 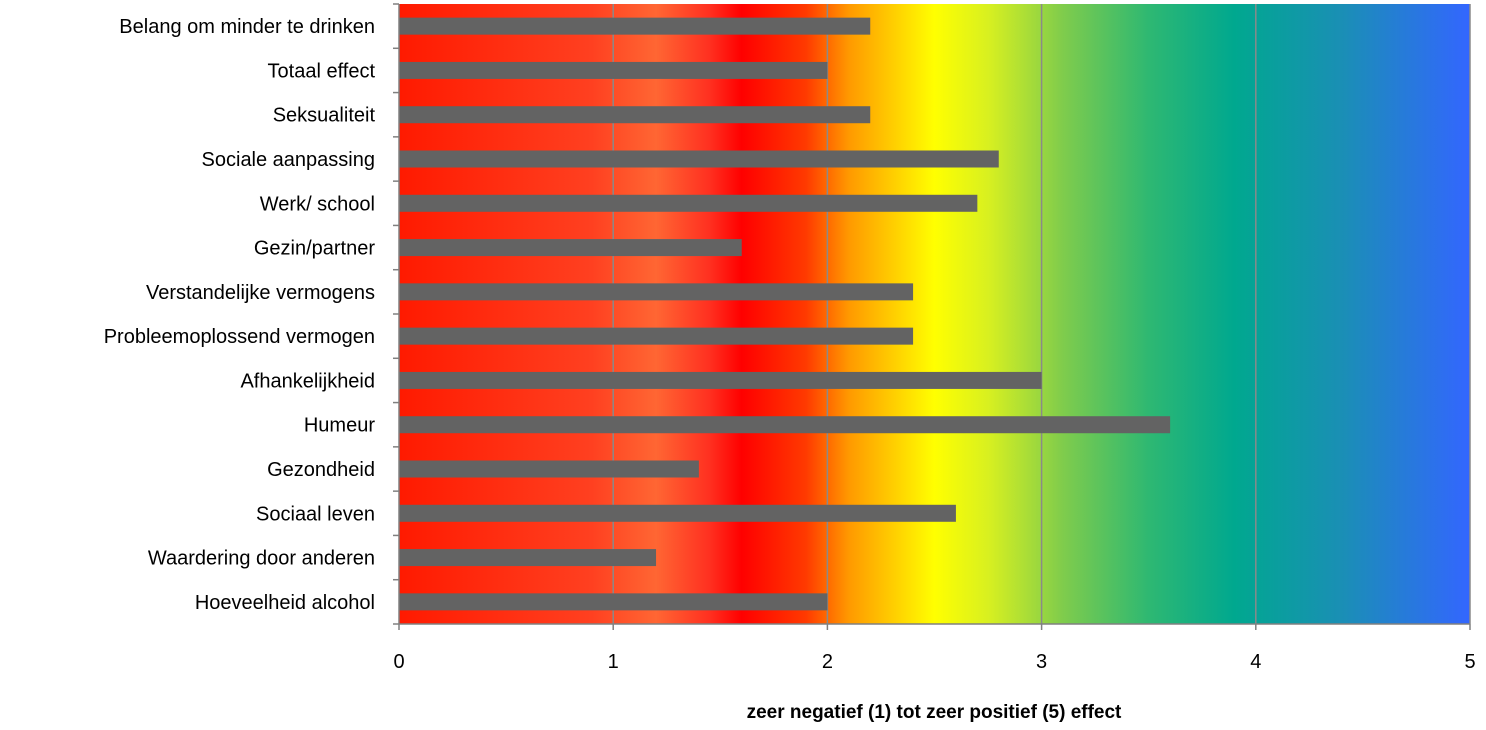 What do you see at coordinates (1469, 662) in the screenshot?
I see `x-tick-label: 5` at bounding box center [1469, 662].